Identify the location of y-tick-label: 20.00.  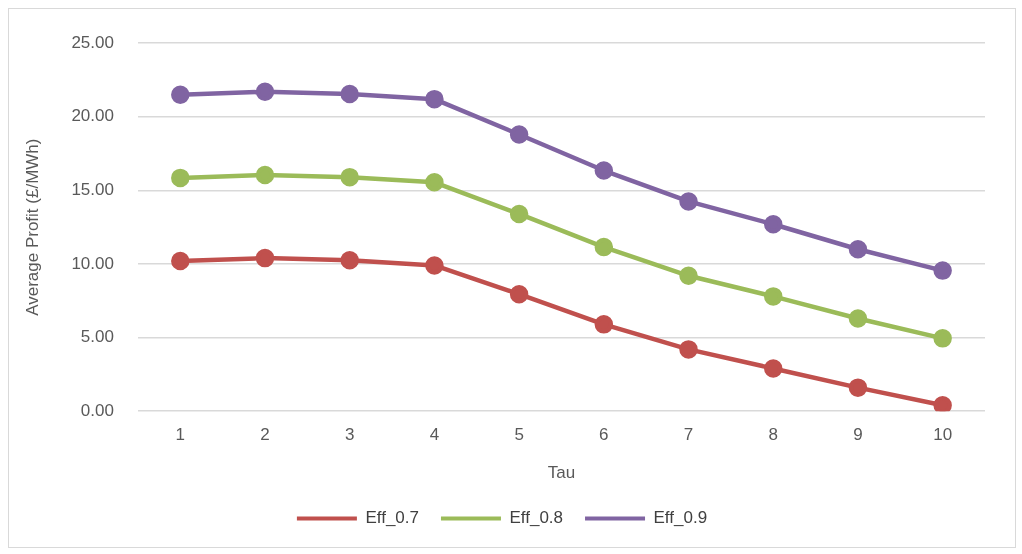
(92, 116).